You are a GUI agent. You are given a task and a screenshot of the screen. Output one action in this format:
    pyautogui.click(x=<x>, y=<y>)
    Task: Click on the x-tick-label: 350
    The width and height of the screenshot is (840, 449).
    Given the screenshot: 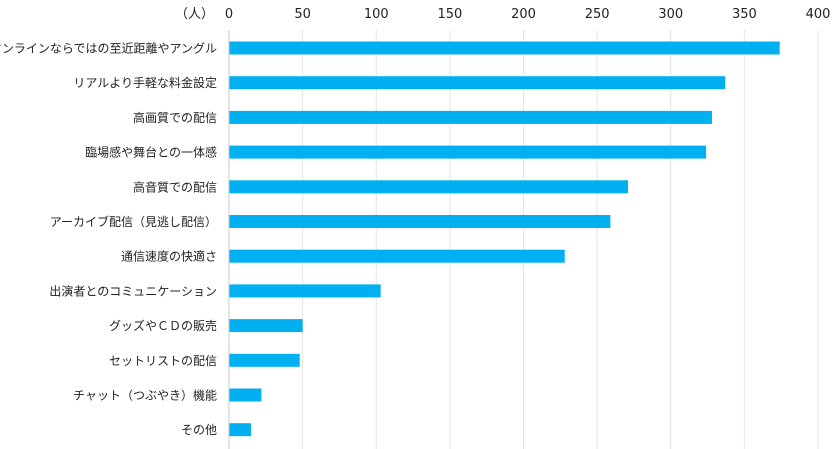 What is the action you would take?
    pyautogui.click(x=744, y=14)
    